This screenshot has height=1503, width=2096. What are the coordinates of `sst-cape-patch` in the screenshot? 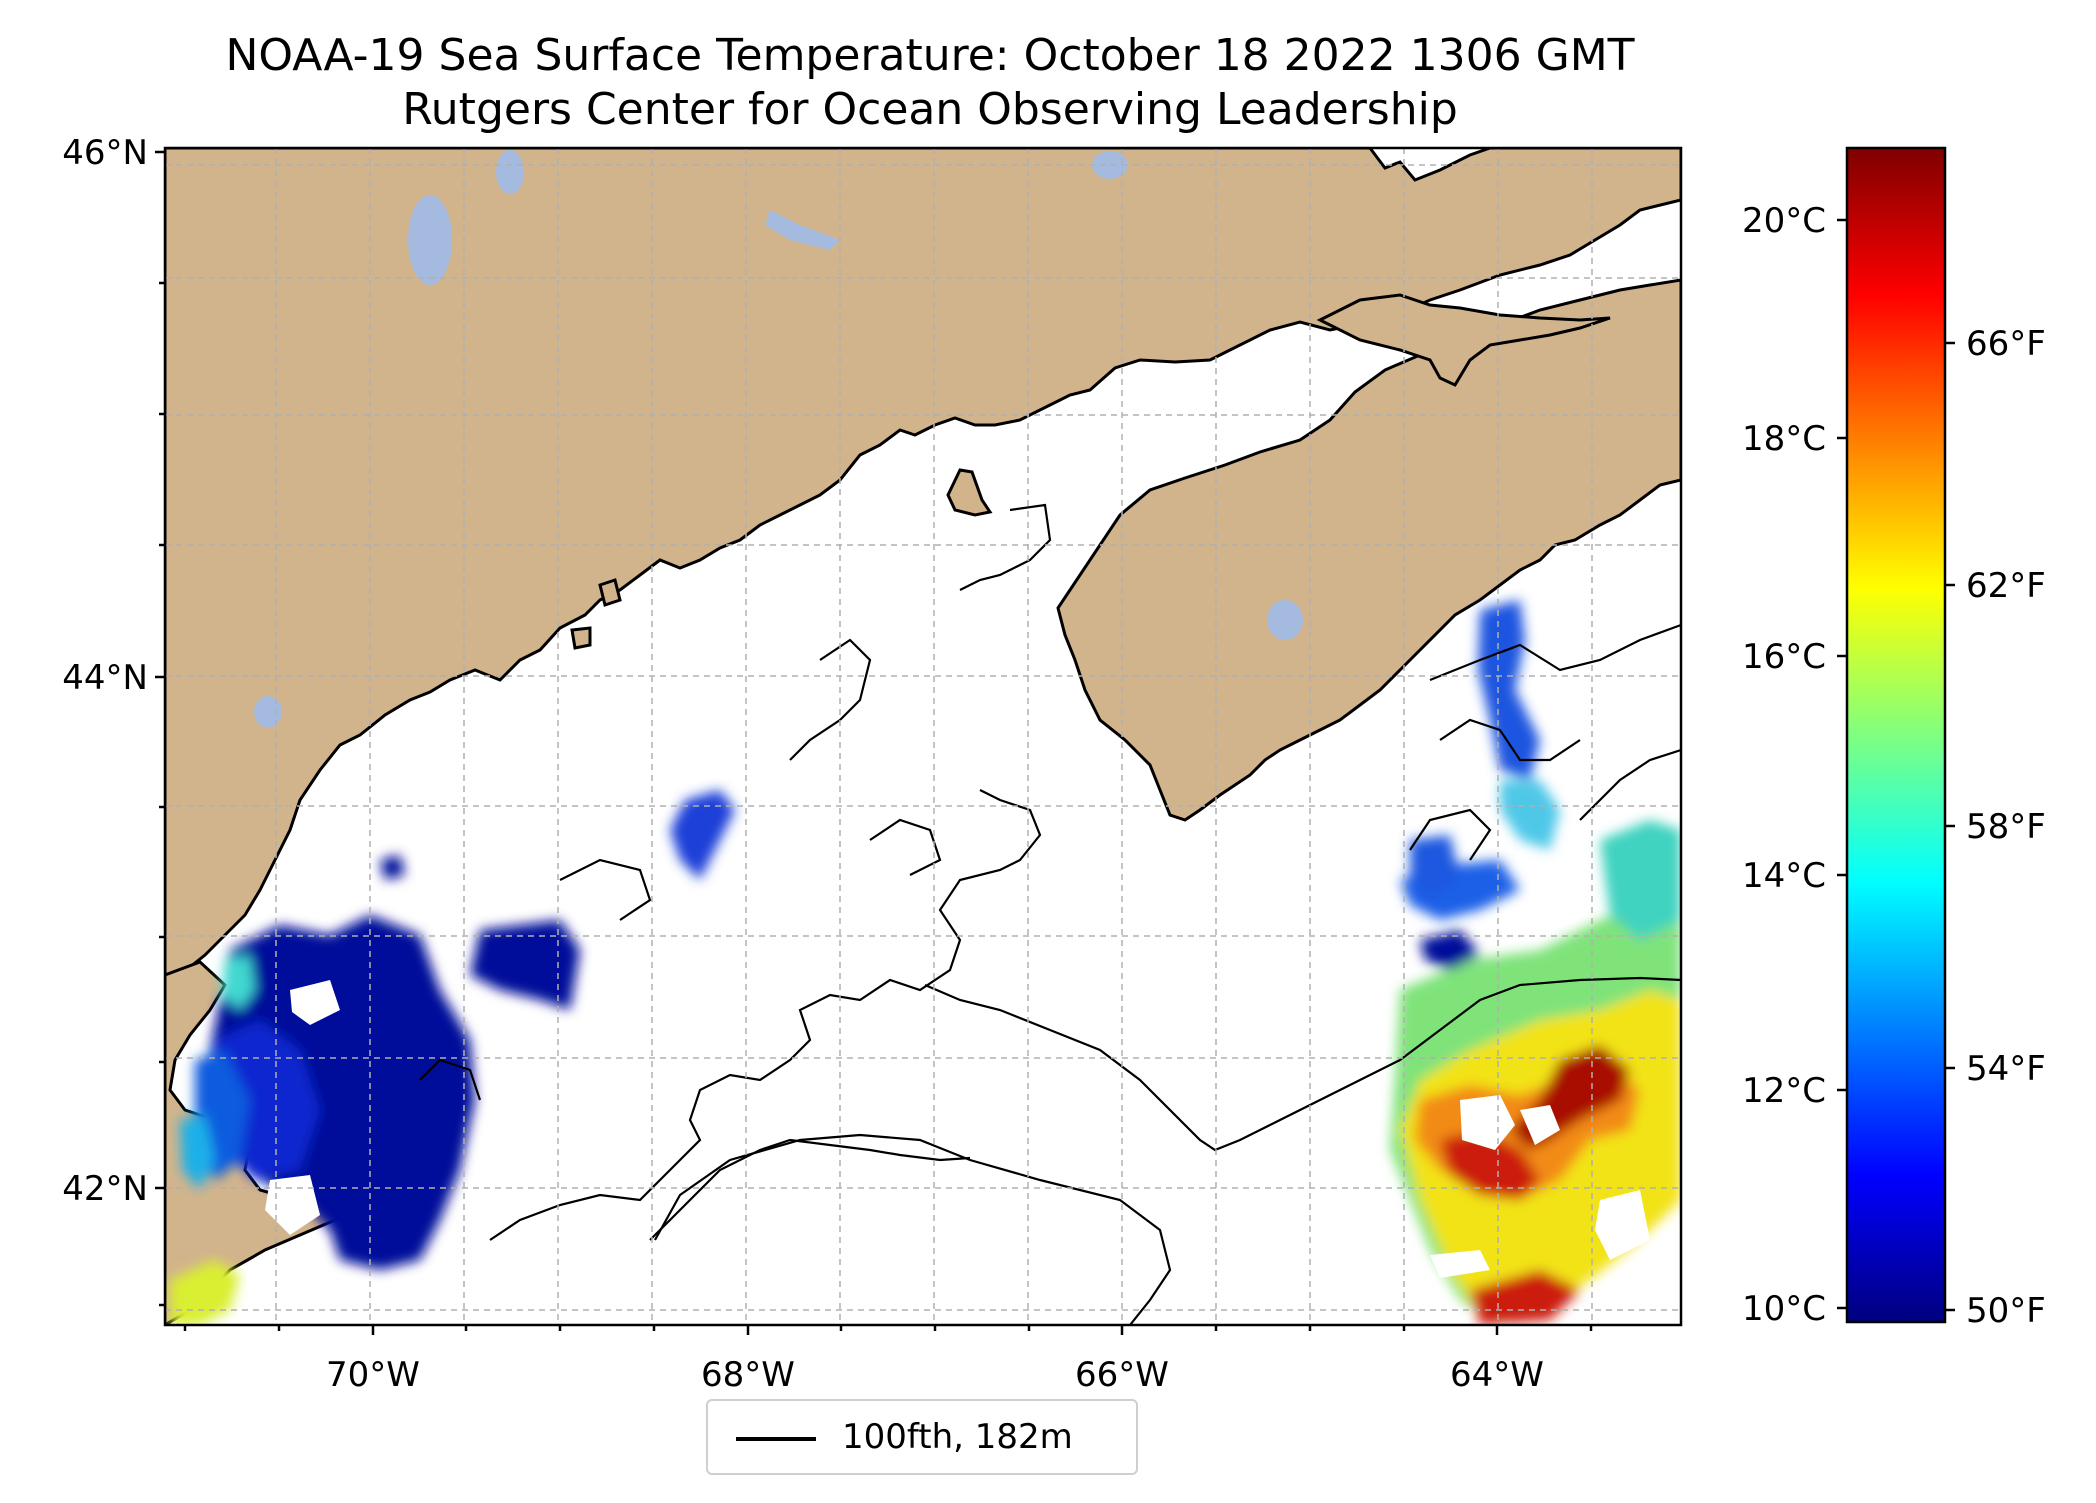 It's located at (205, 1292).